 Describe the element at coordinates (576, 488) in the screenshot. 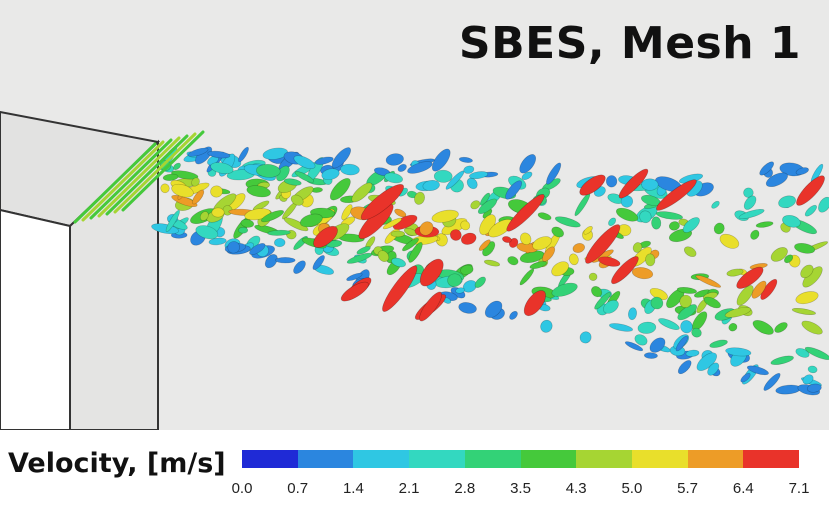

I see `colorbar-tick-label: 4.3` at that location.